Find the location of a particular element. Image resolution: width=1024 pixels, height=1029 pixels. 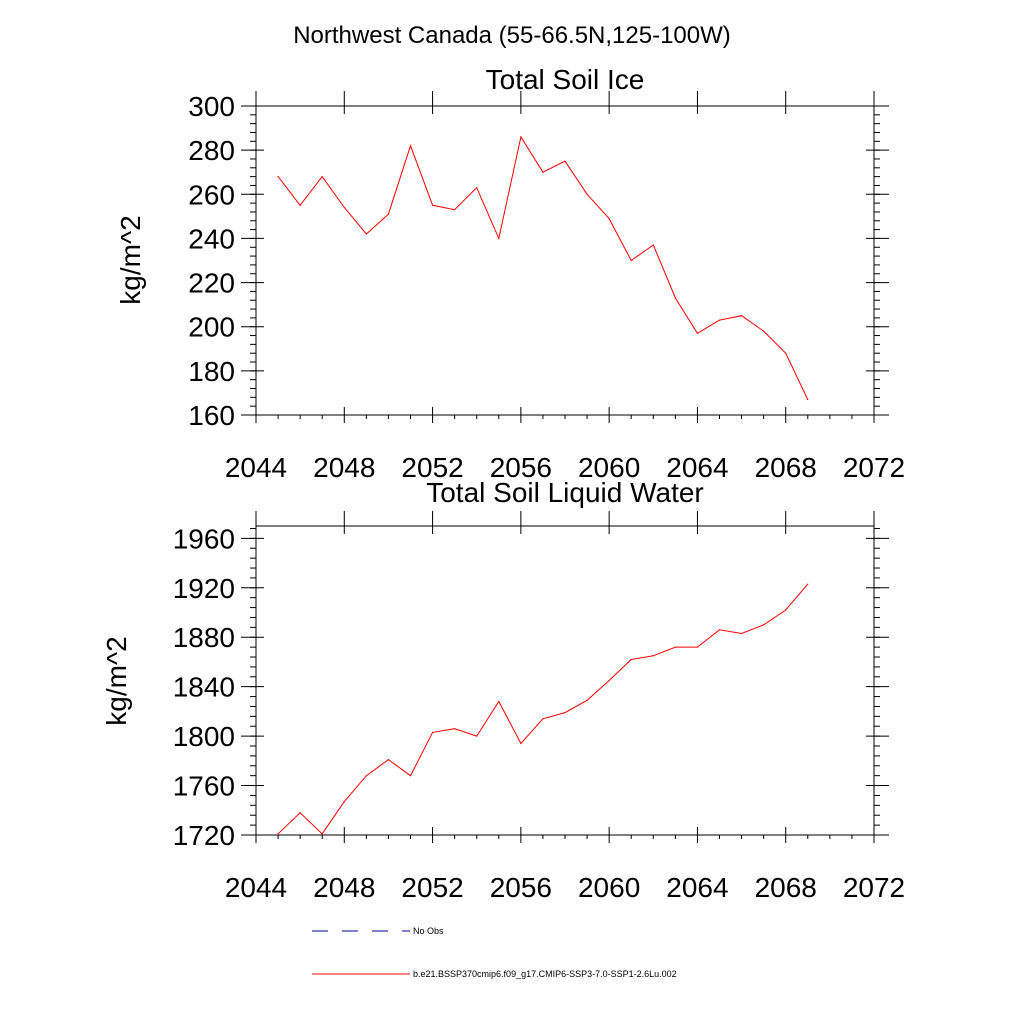

y-tick-label: 1760 is located at coordinates (204, 786).